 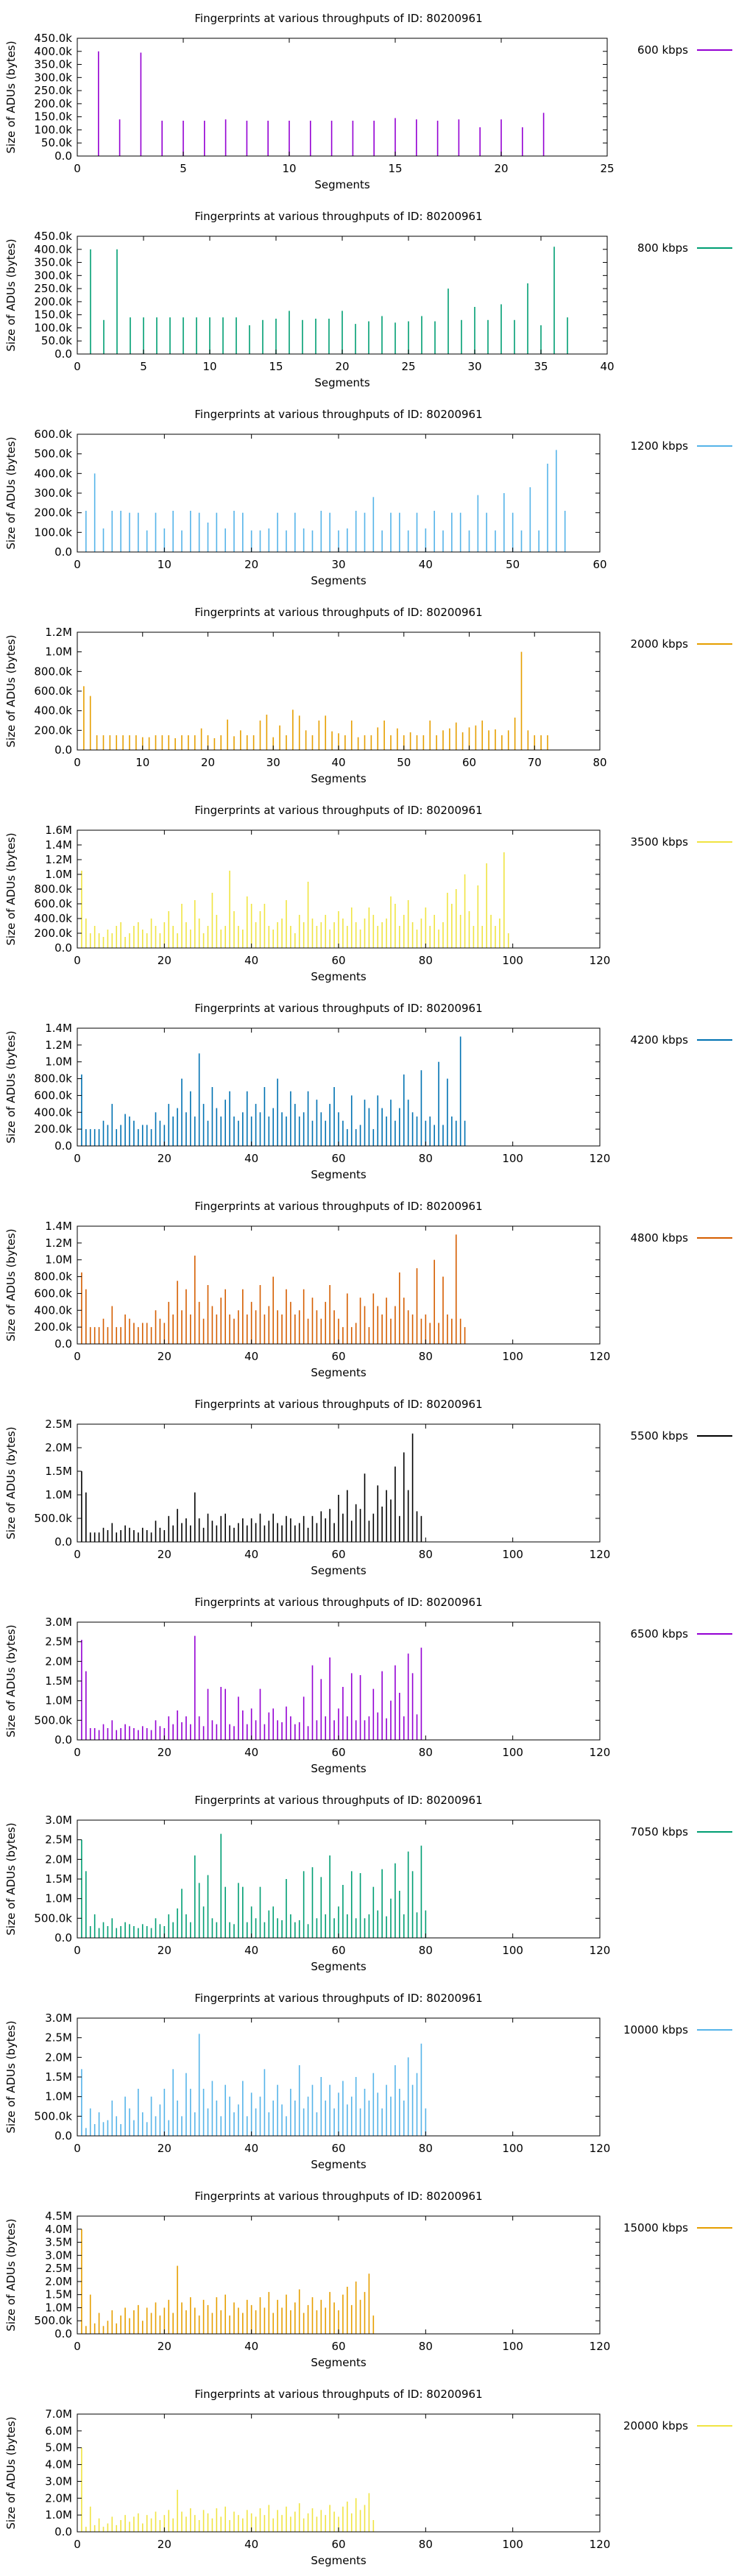 I want to click on y-tick-label: 800.0k, so click(x=53, y=671).